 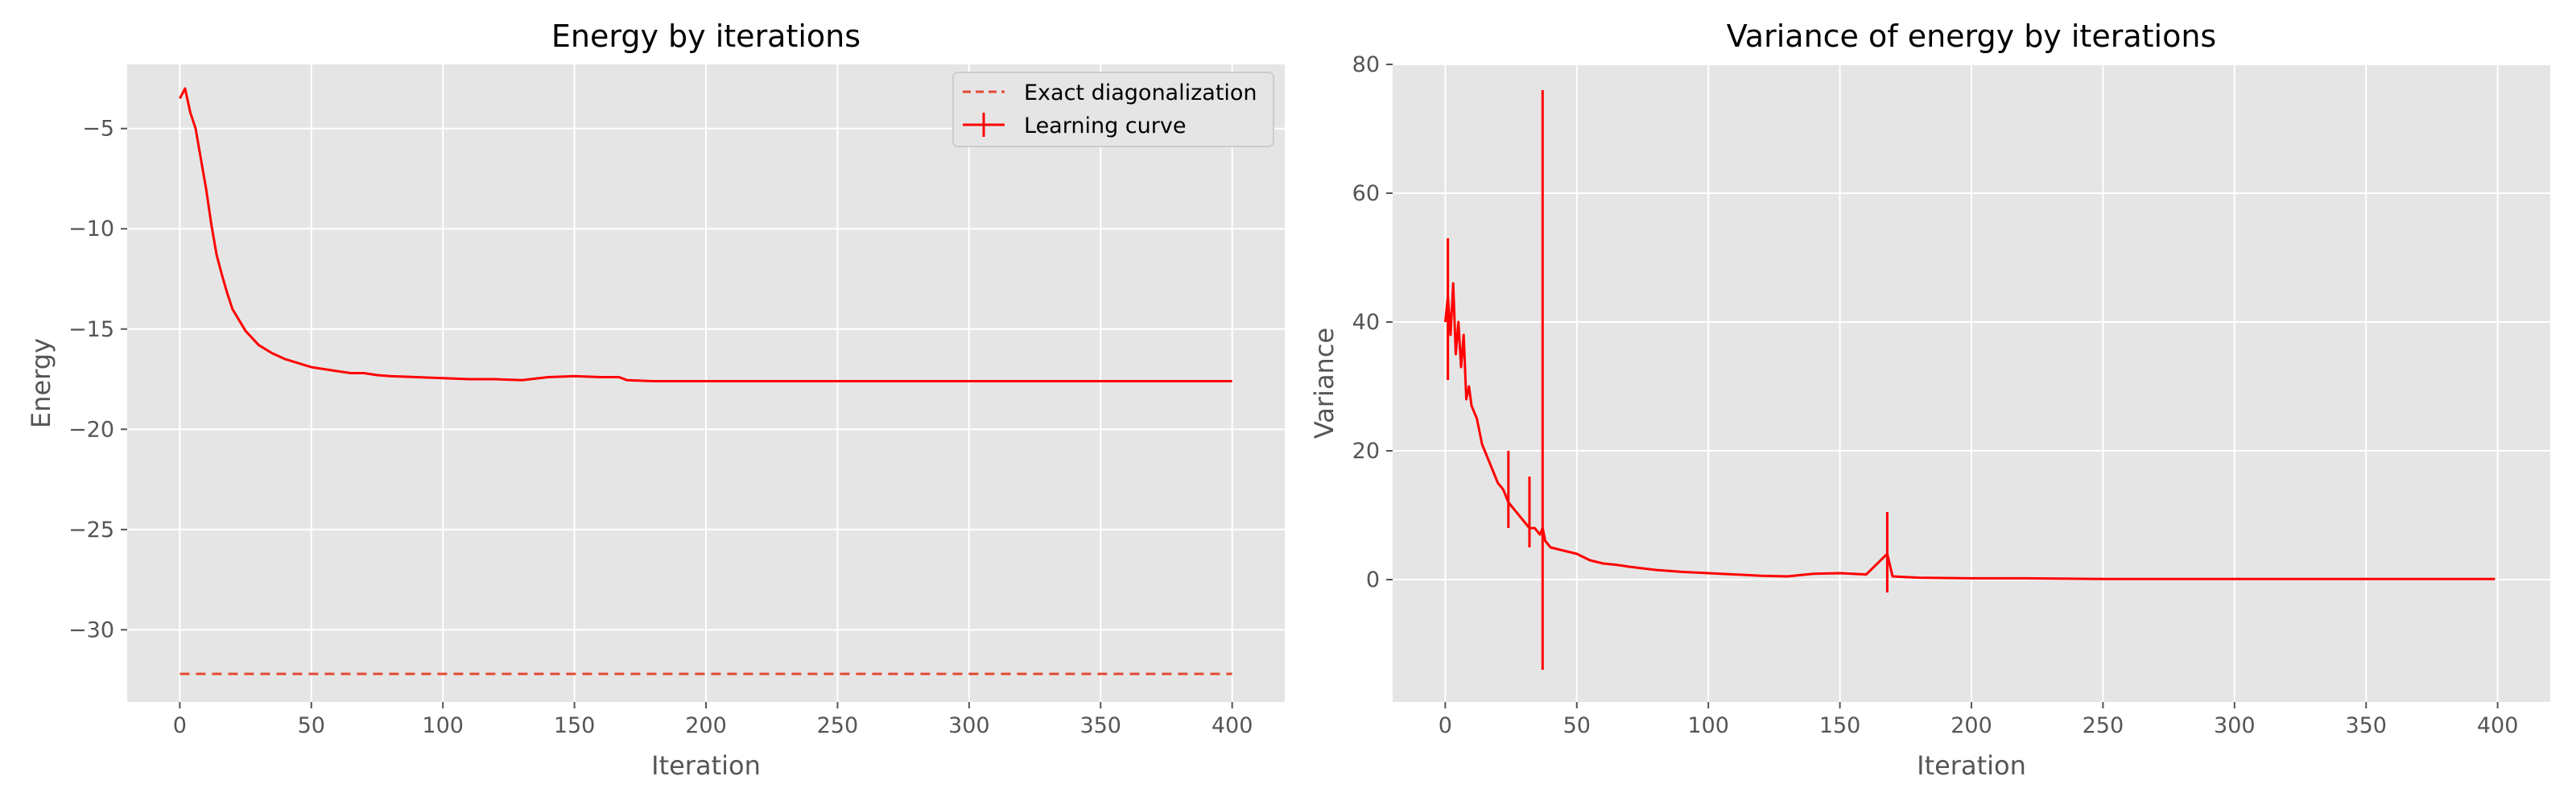 I want to click on energy-y-tick-label: −20, so click(x=91, y=429).